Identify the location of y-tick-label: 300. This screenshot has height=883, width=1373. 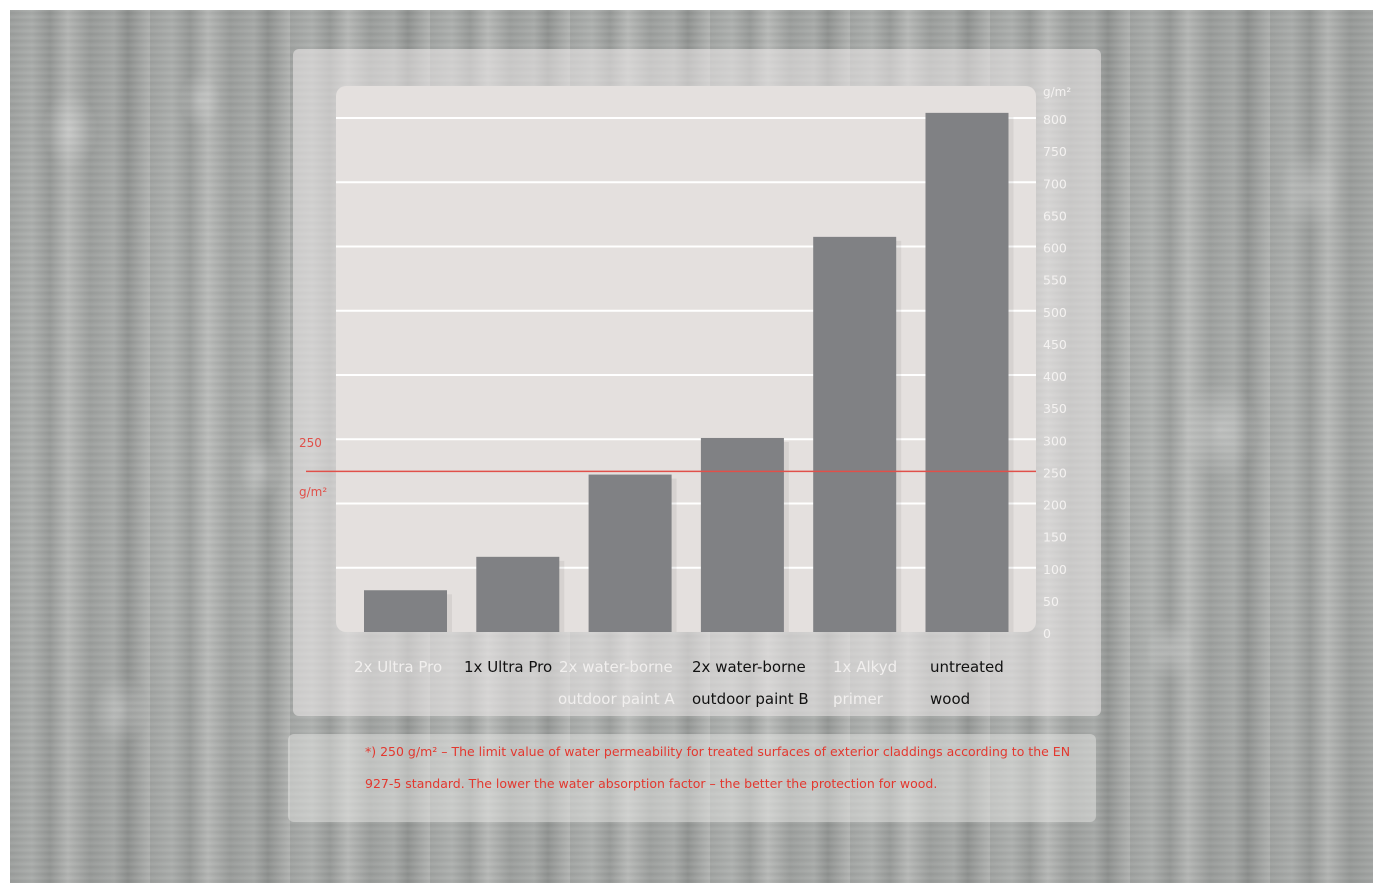
(1055, 440).